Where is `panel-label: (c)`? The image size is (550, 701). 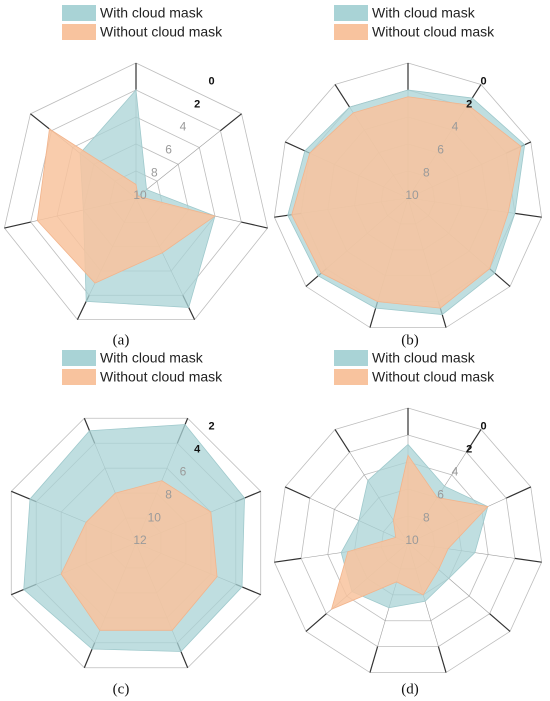
panel-label: (c) is located at coordinates (121, 689).